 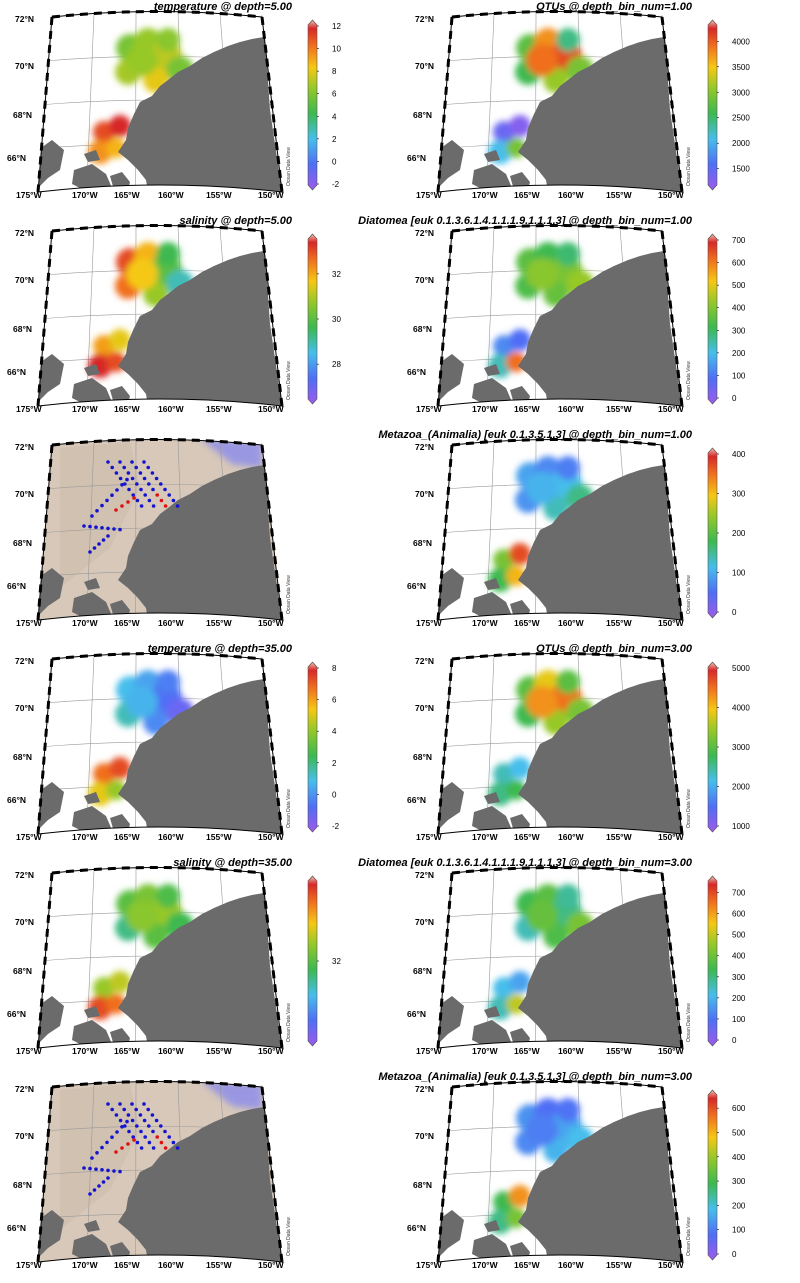 What do you see at coordinates (171, 1265) in the screenshot?
I see `longitude-label: 160°W` at bounding box center [171, 1265].